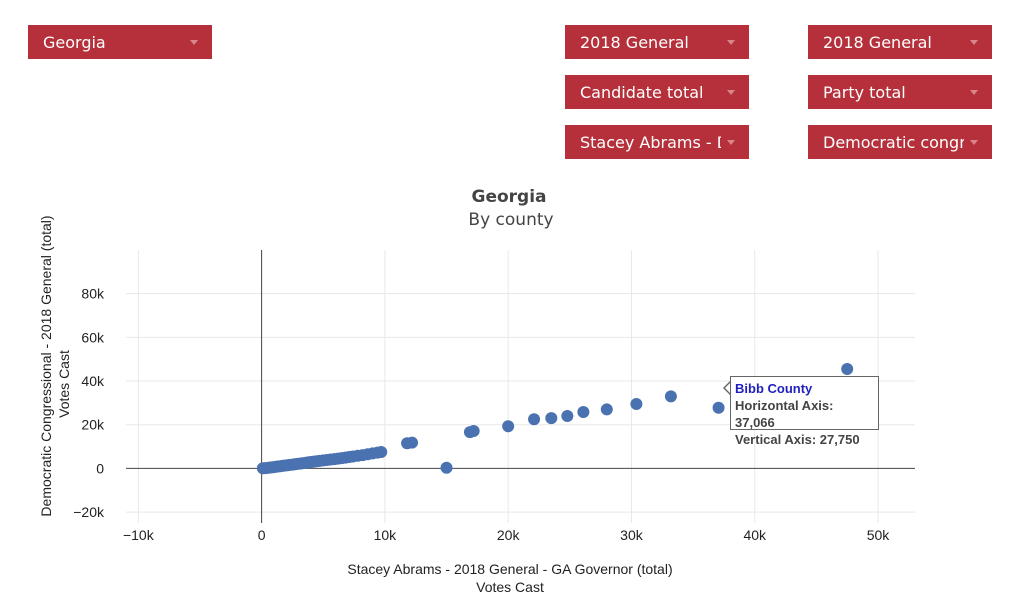 The image size is (1009, 607). Describe the element at coordinates (797, 439) in the screenshot. I see `tooltip-vertical: Vertical Axis: 27,750` at that location.